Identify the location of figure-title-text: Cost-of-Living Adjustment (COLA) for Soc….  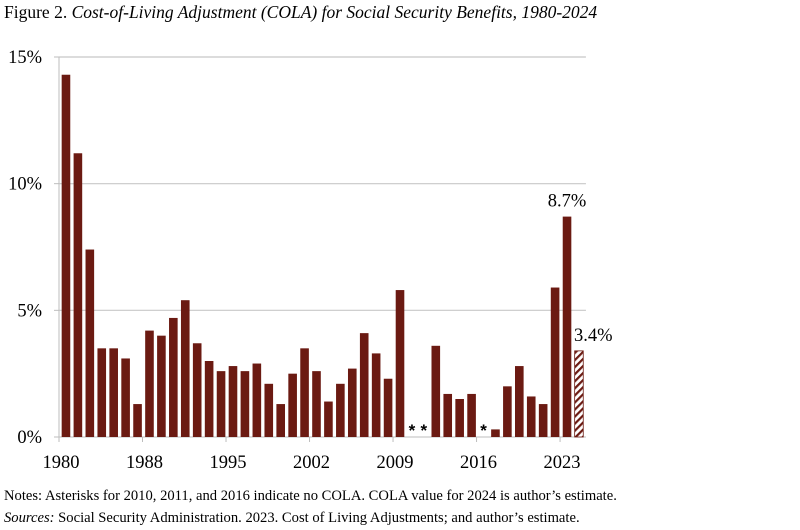
(334, 12).